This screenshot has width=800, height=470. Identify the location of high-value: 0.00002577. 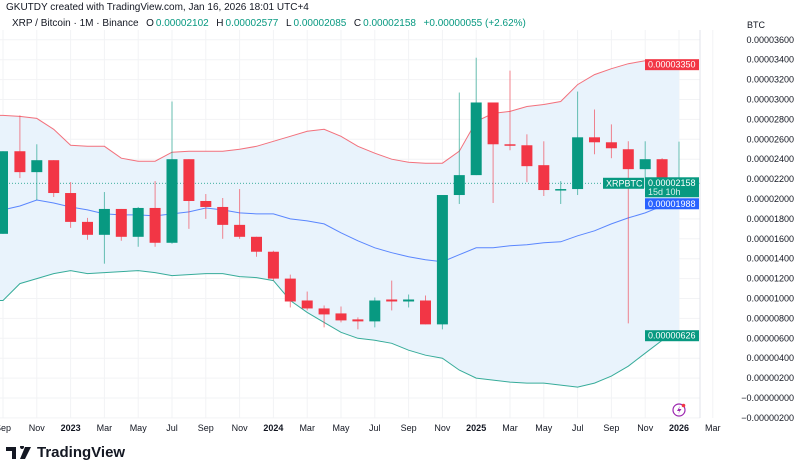
(252, 23).